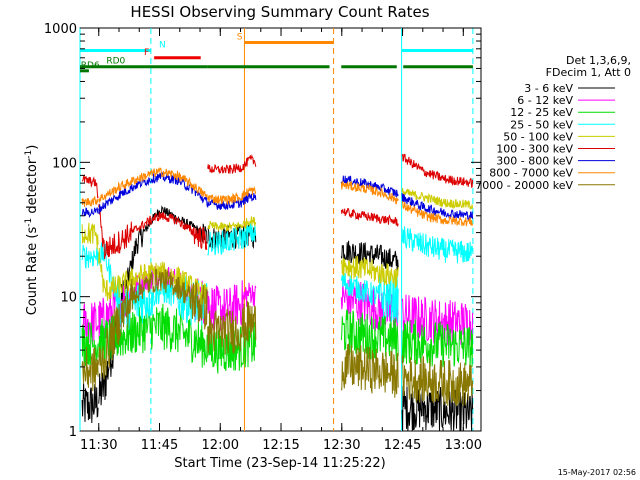  Describe the element at coordinates (240, 37) in the screenshot. I see `flag-s-label: S` at that location.